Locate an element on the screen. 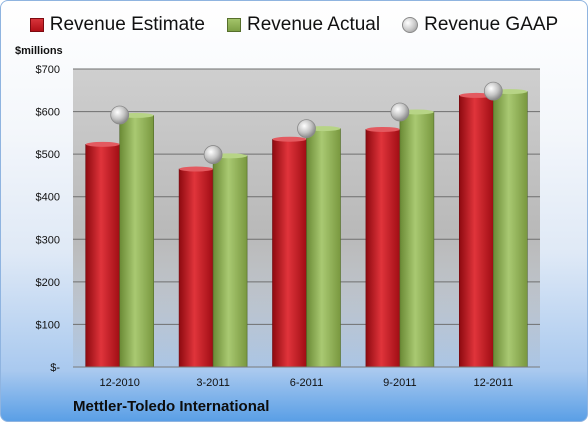 The image size is (588, 422). legend-item-gaap: Revenue GAAP is located at coordinates (480, 25).